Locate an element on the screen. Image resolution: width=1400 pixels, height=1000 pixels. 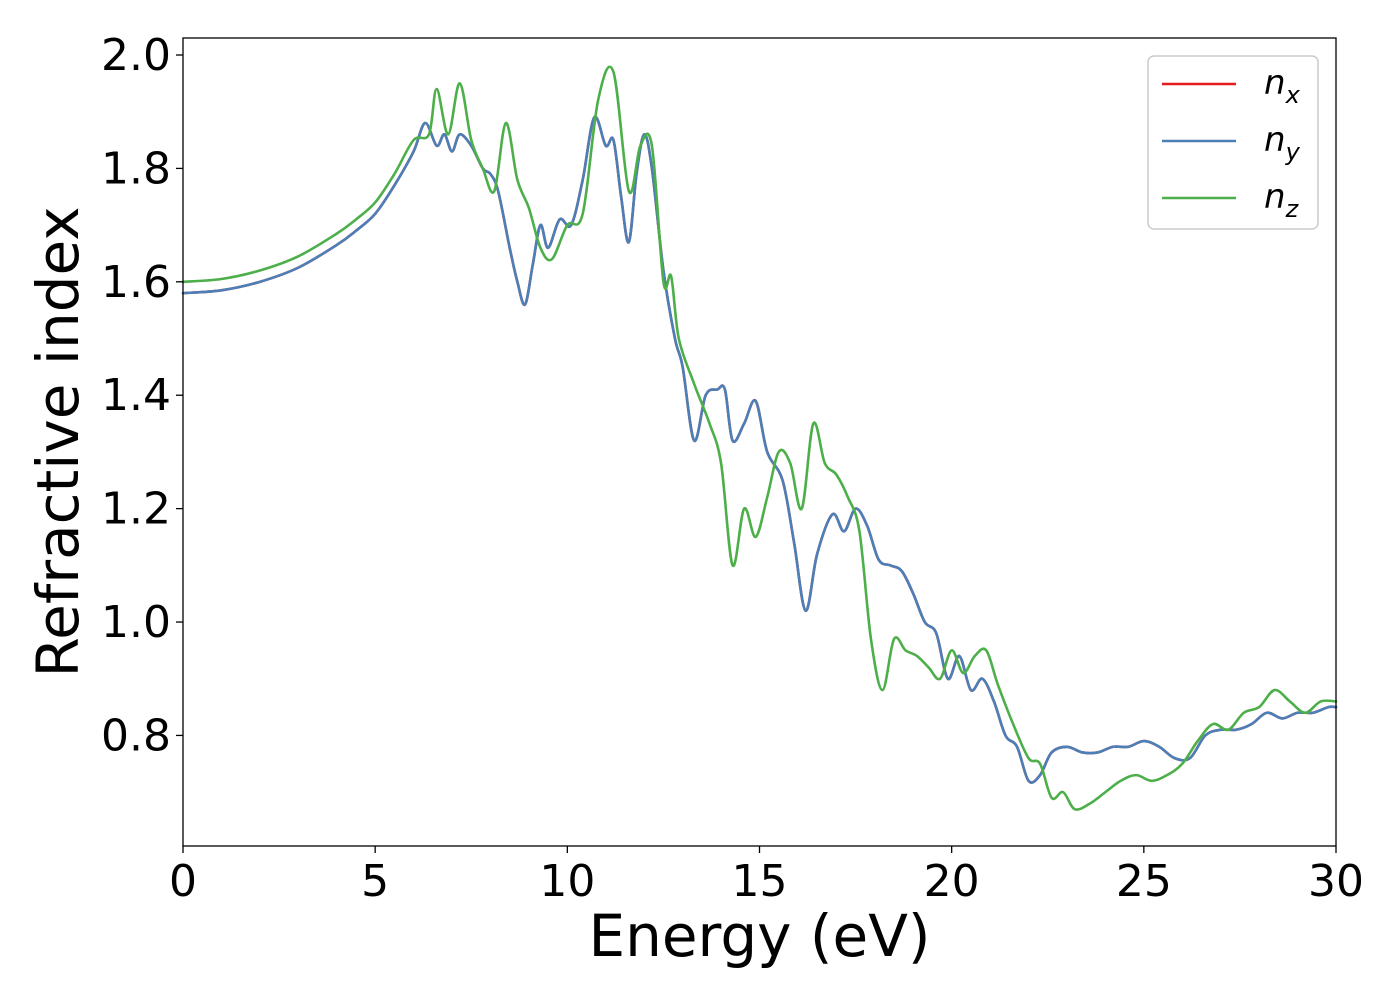
legend-box is located at coordinates (1233, 142).